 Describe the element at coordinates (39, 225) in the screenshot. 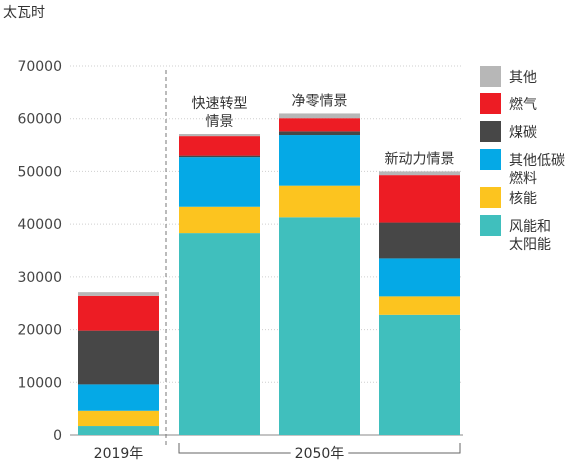

I see `y-tick-label: 40000` at that location.